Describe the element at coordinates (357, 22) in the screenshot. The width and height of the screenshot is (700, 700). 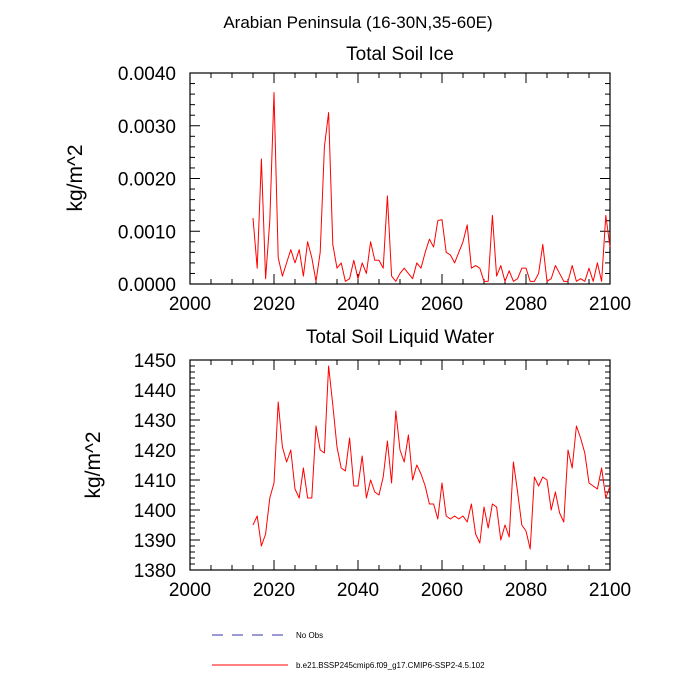
I see `figure-title: Arabian Peninsula (16-30N,35-60E)` at that location.